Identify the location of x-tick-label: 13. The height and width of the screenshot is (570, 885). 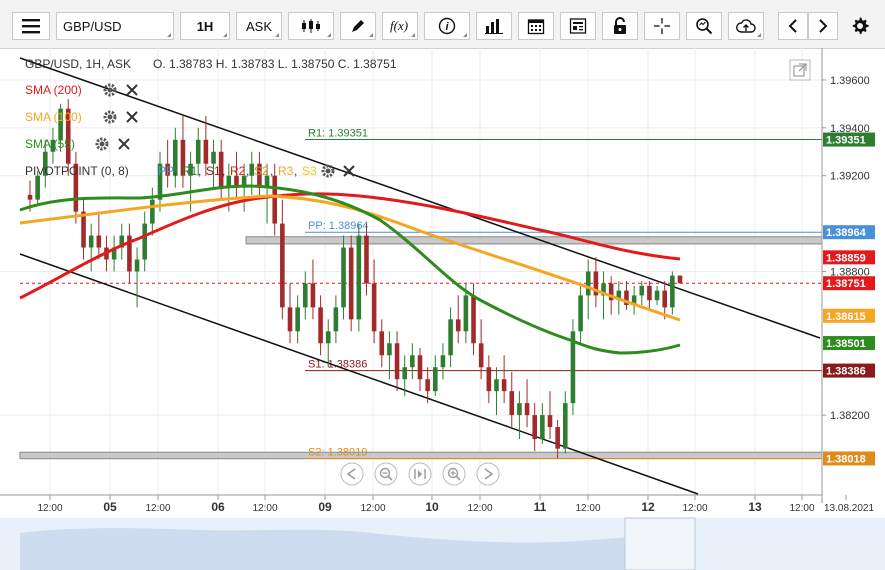
(755, 507).